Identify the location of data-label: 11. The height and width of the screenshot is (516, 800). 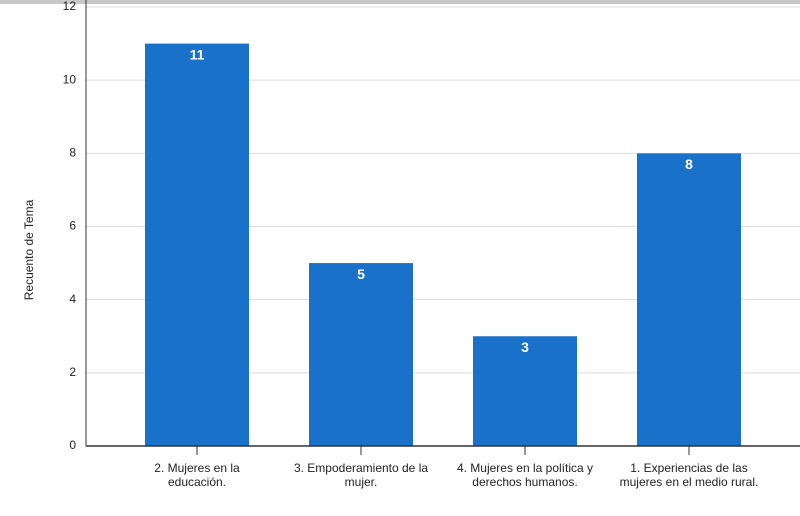
(197, 54).